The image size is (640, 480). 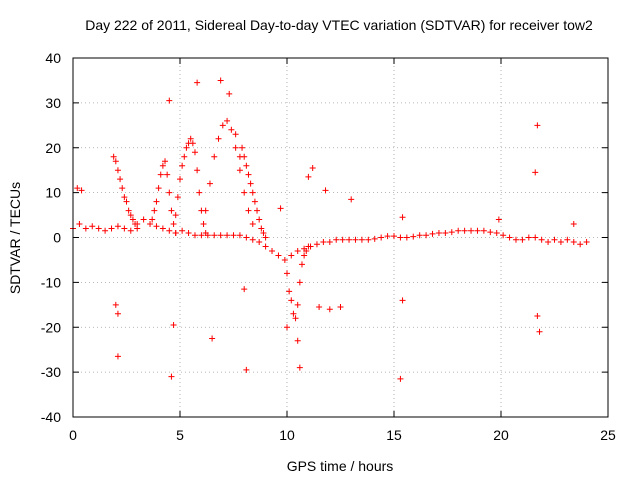 I want to click on x-tick-label: 0, so click(x=73, y=435).